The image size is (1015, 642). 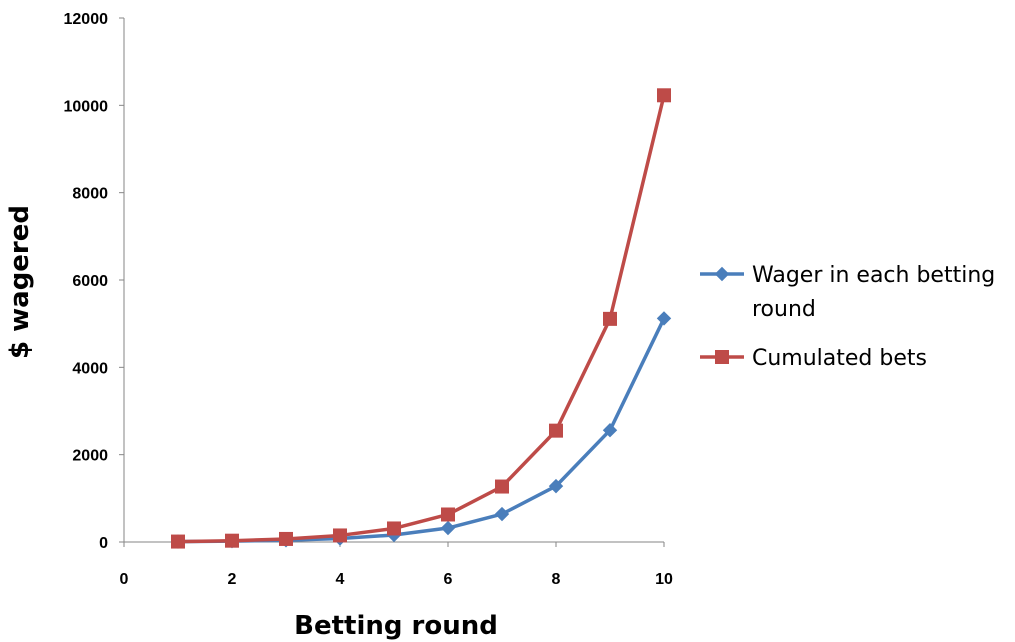 I want to click on x-axis-ticks: 0 2 4 6 8 10, so click(x=396, y=565).